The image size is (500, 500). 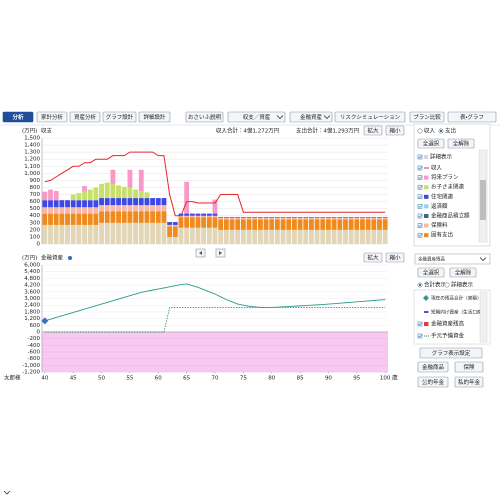 What do you see at coordinates (29, 131) in the screenshot?
I see `unit: (万円)` at bounding box center [29, 131].